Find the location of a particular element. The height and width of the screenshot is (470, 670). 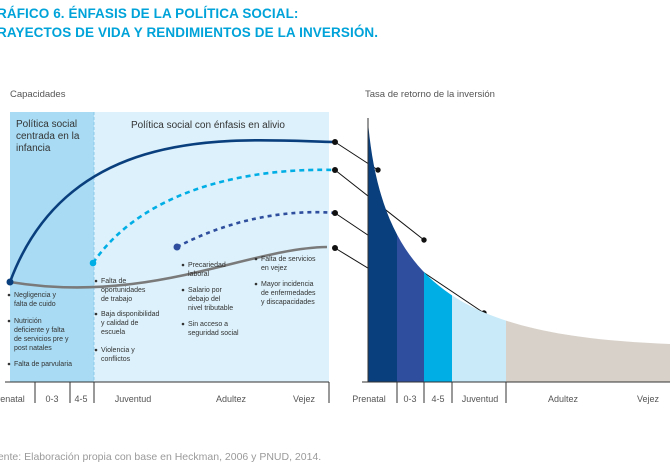

baseline-trajectory-curve is located at coordinates (168, 267).